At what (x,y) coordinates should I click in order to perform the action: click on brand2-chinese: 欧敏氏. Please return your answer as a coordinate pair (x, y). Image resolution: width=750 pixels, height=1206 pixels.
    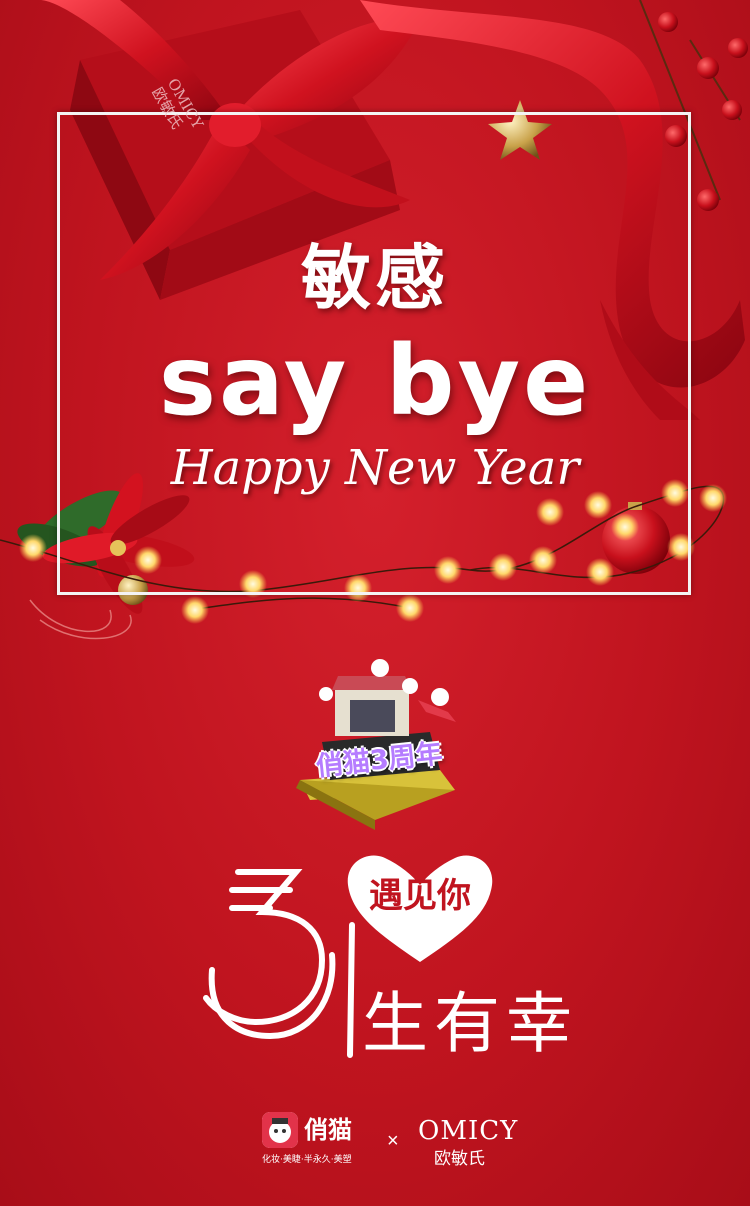
    Looking at the image, I should click on (459, 1159).